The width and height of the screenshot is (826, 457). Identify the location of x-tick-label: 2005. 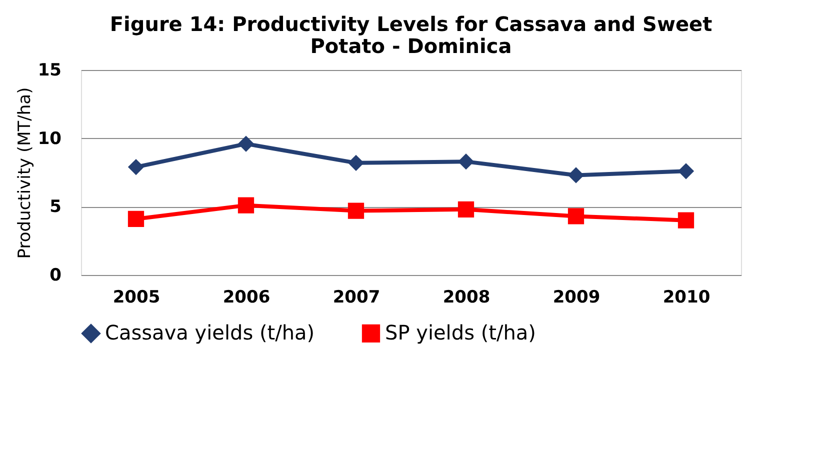
(136, 298).